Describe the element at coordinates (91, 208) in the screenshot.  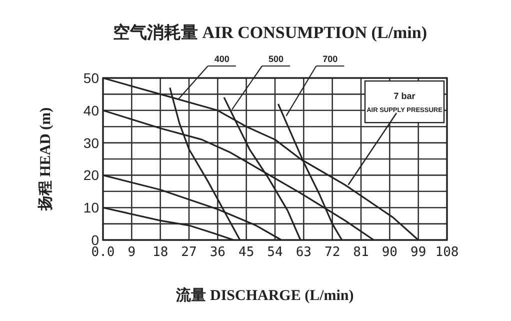
I see `y-tick-label: 10` at that location.